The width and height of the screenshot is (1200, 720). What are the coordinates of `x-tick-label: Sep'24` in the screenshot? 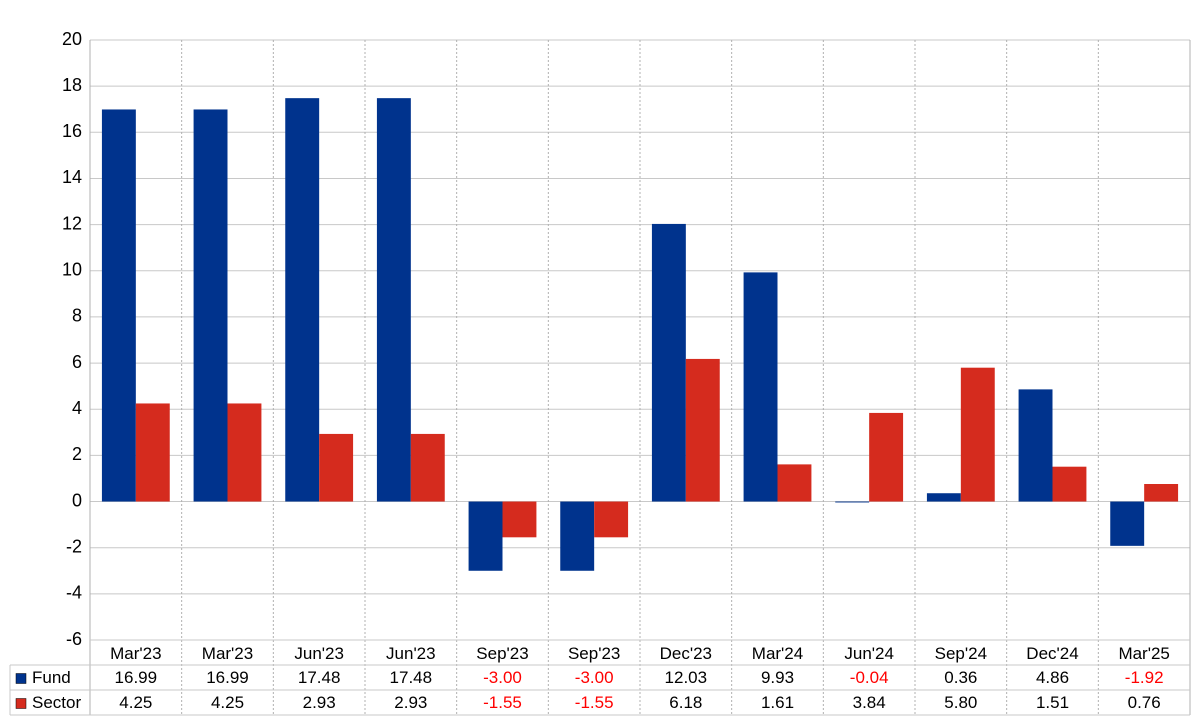 It's located at (961, 653).